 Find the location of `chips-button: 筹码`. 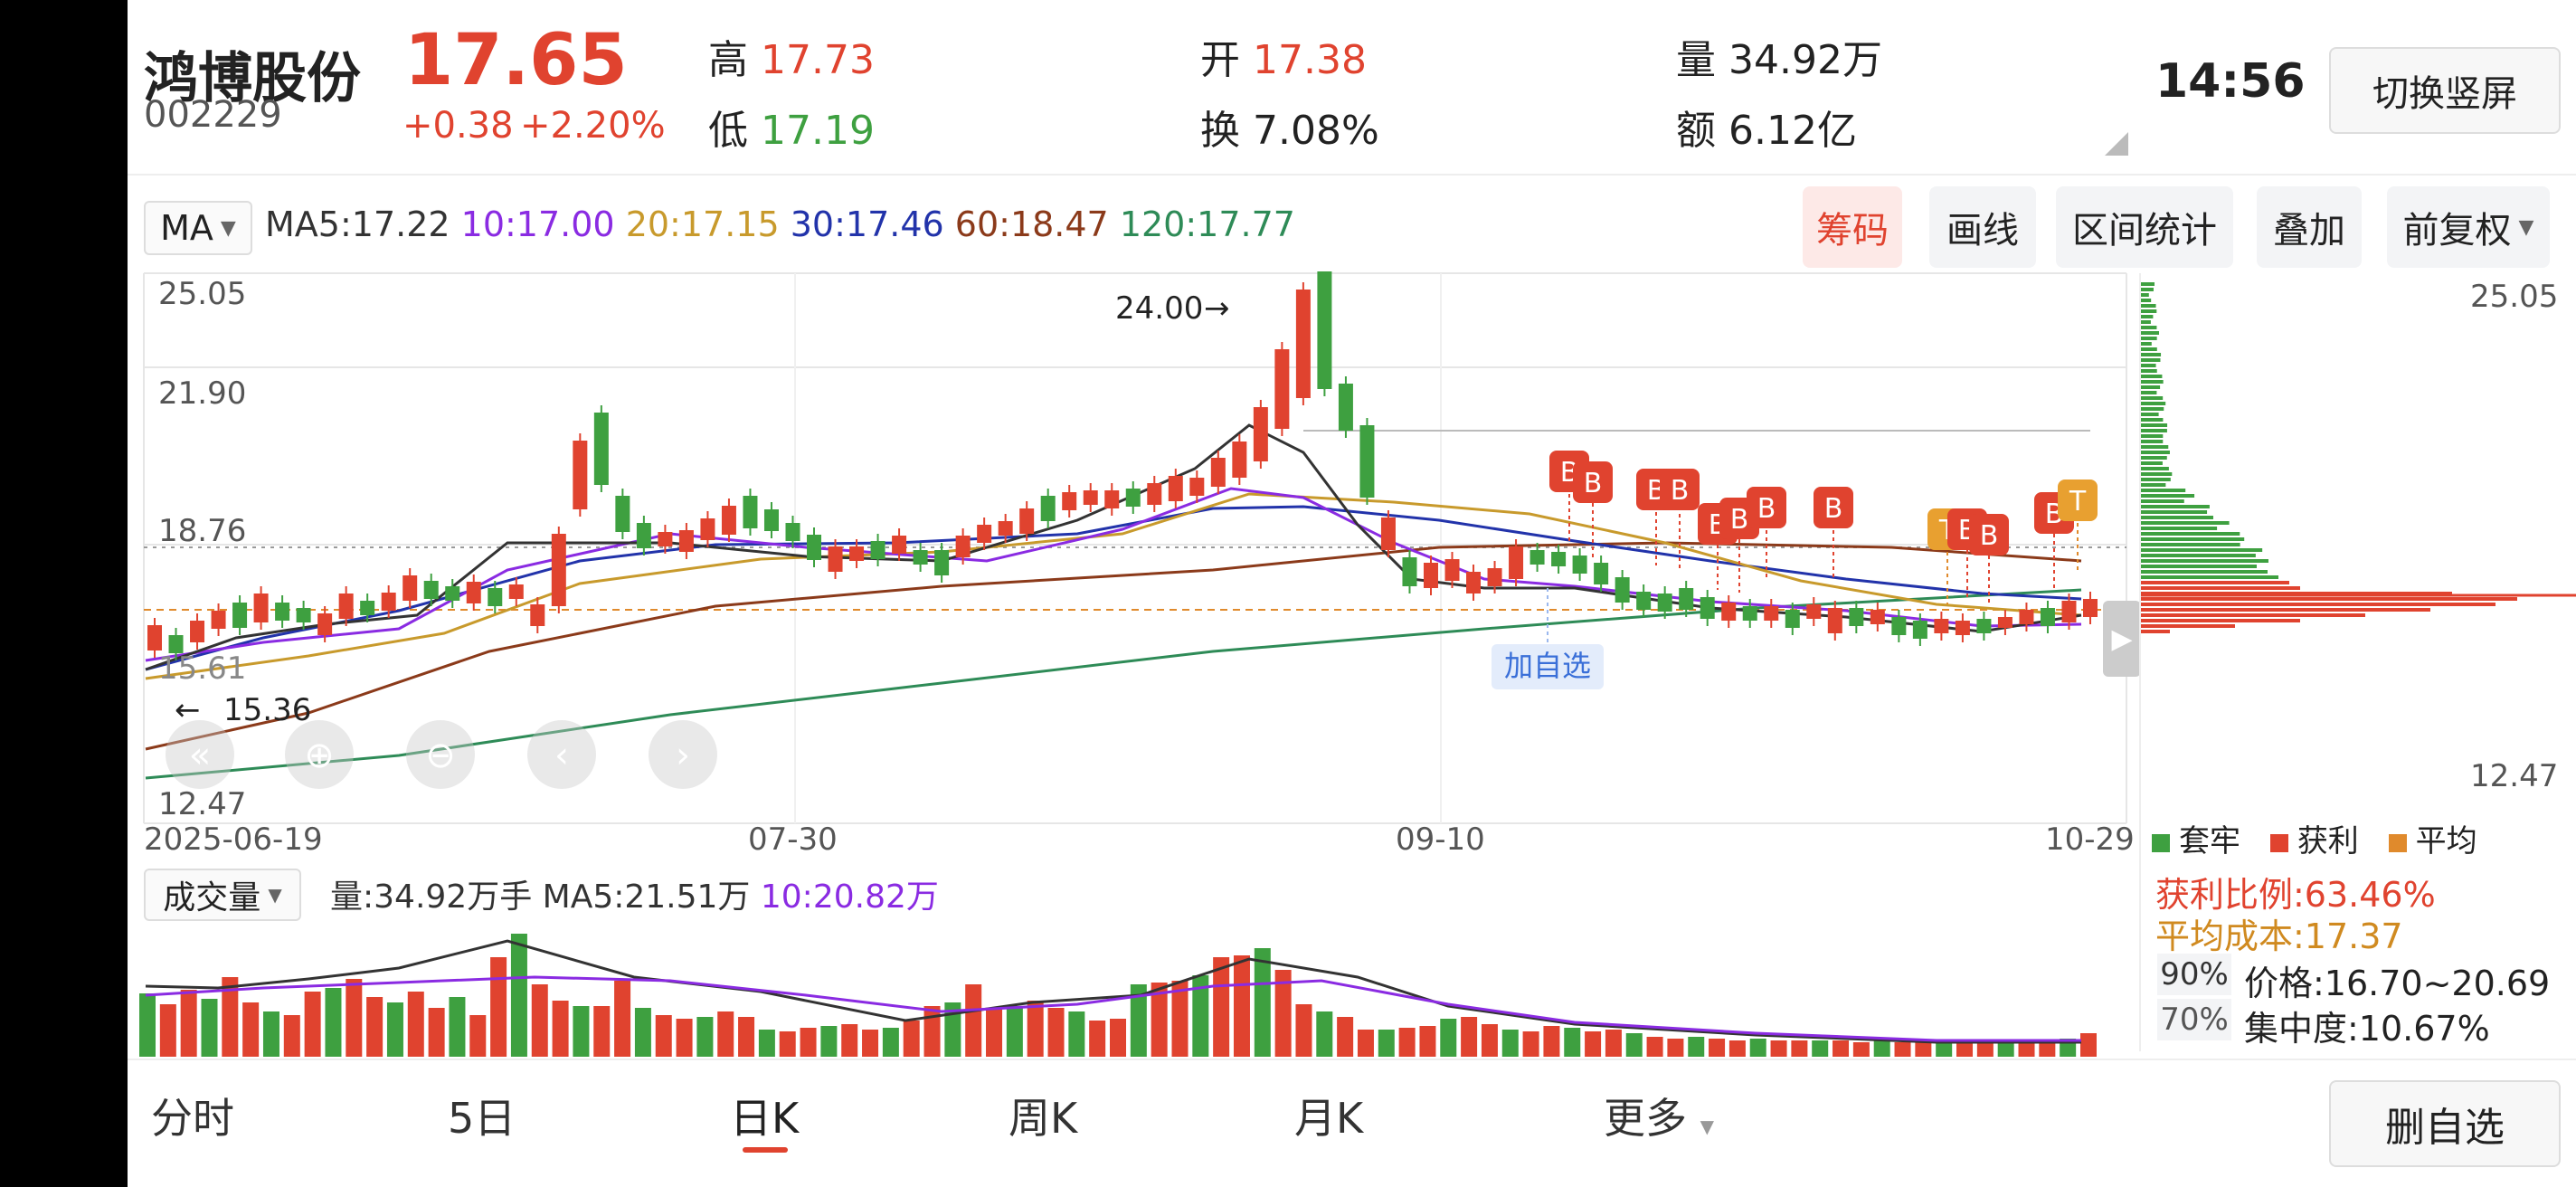

chips-button: 筹码 is located at coordinates (1852, 227).